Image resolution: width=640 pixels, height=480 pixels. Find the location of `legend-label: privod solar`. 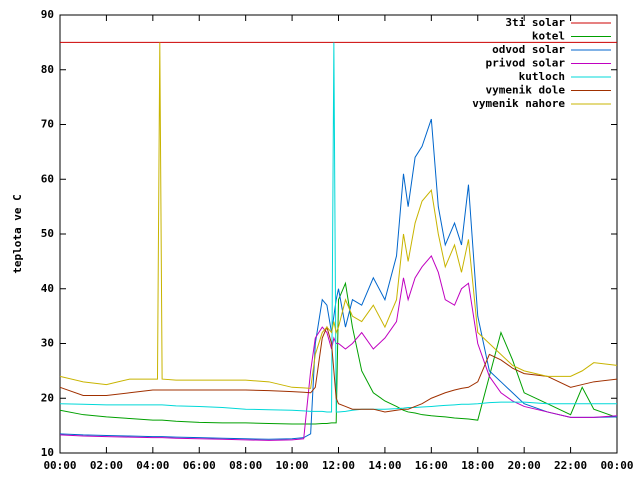

legend-label: privod solar is located at coordinates (526, 63).